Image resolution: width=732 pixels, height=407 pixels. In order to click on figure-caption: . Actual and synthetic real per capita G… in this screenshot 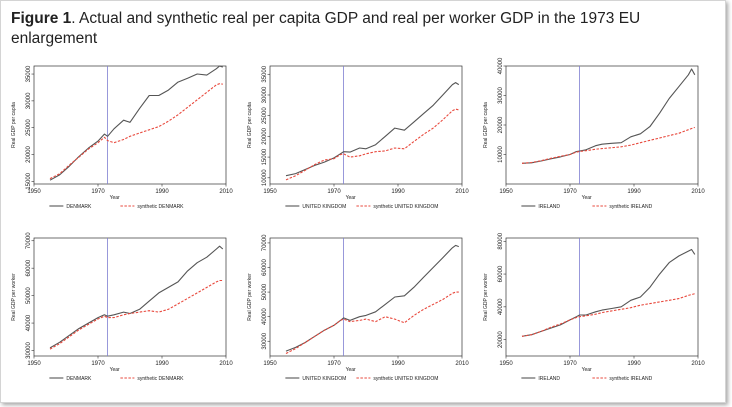, I will do `click(326, 28)`.